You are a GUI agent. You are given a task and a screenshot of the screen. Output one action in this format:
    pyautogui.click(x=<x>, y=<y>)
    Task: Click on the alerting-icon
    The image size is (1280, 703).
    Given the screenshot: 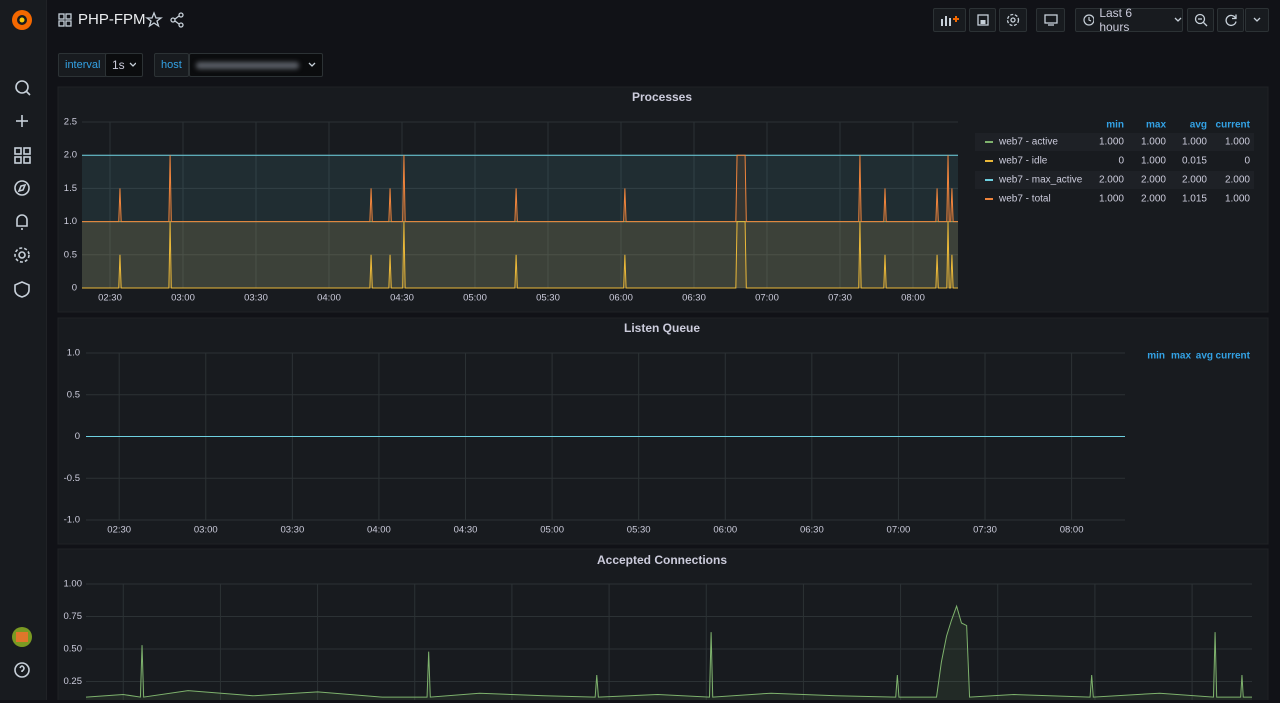 What is the action you would take?
    pyautogui.click(x=22, y=222)
    